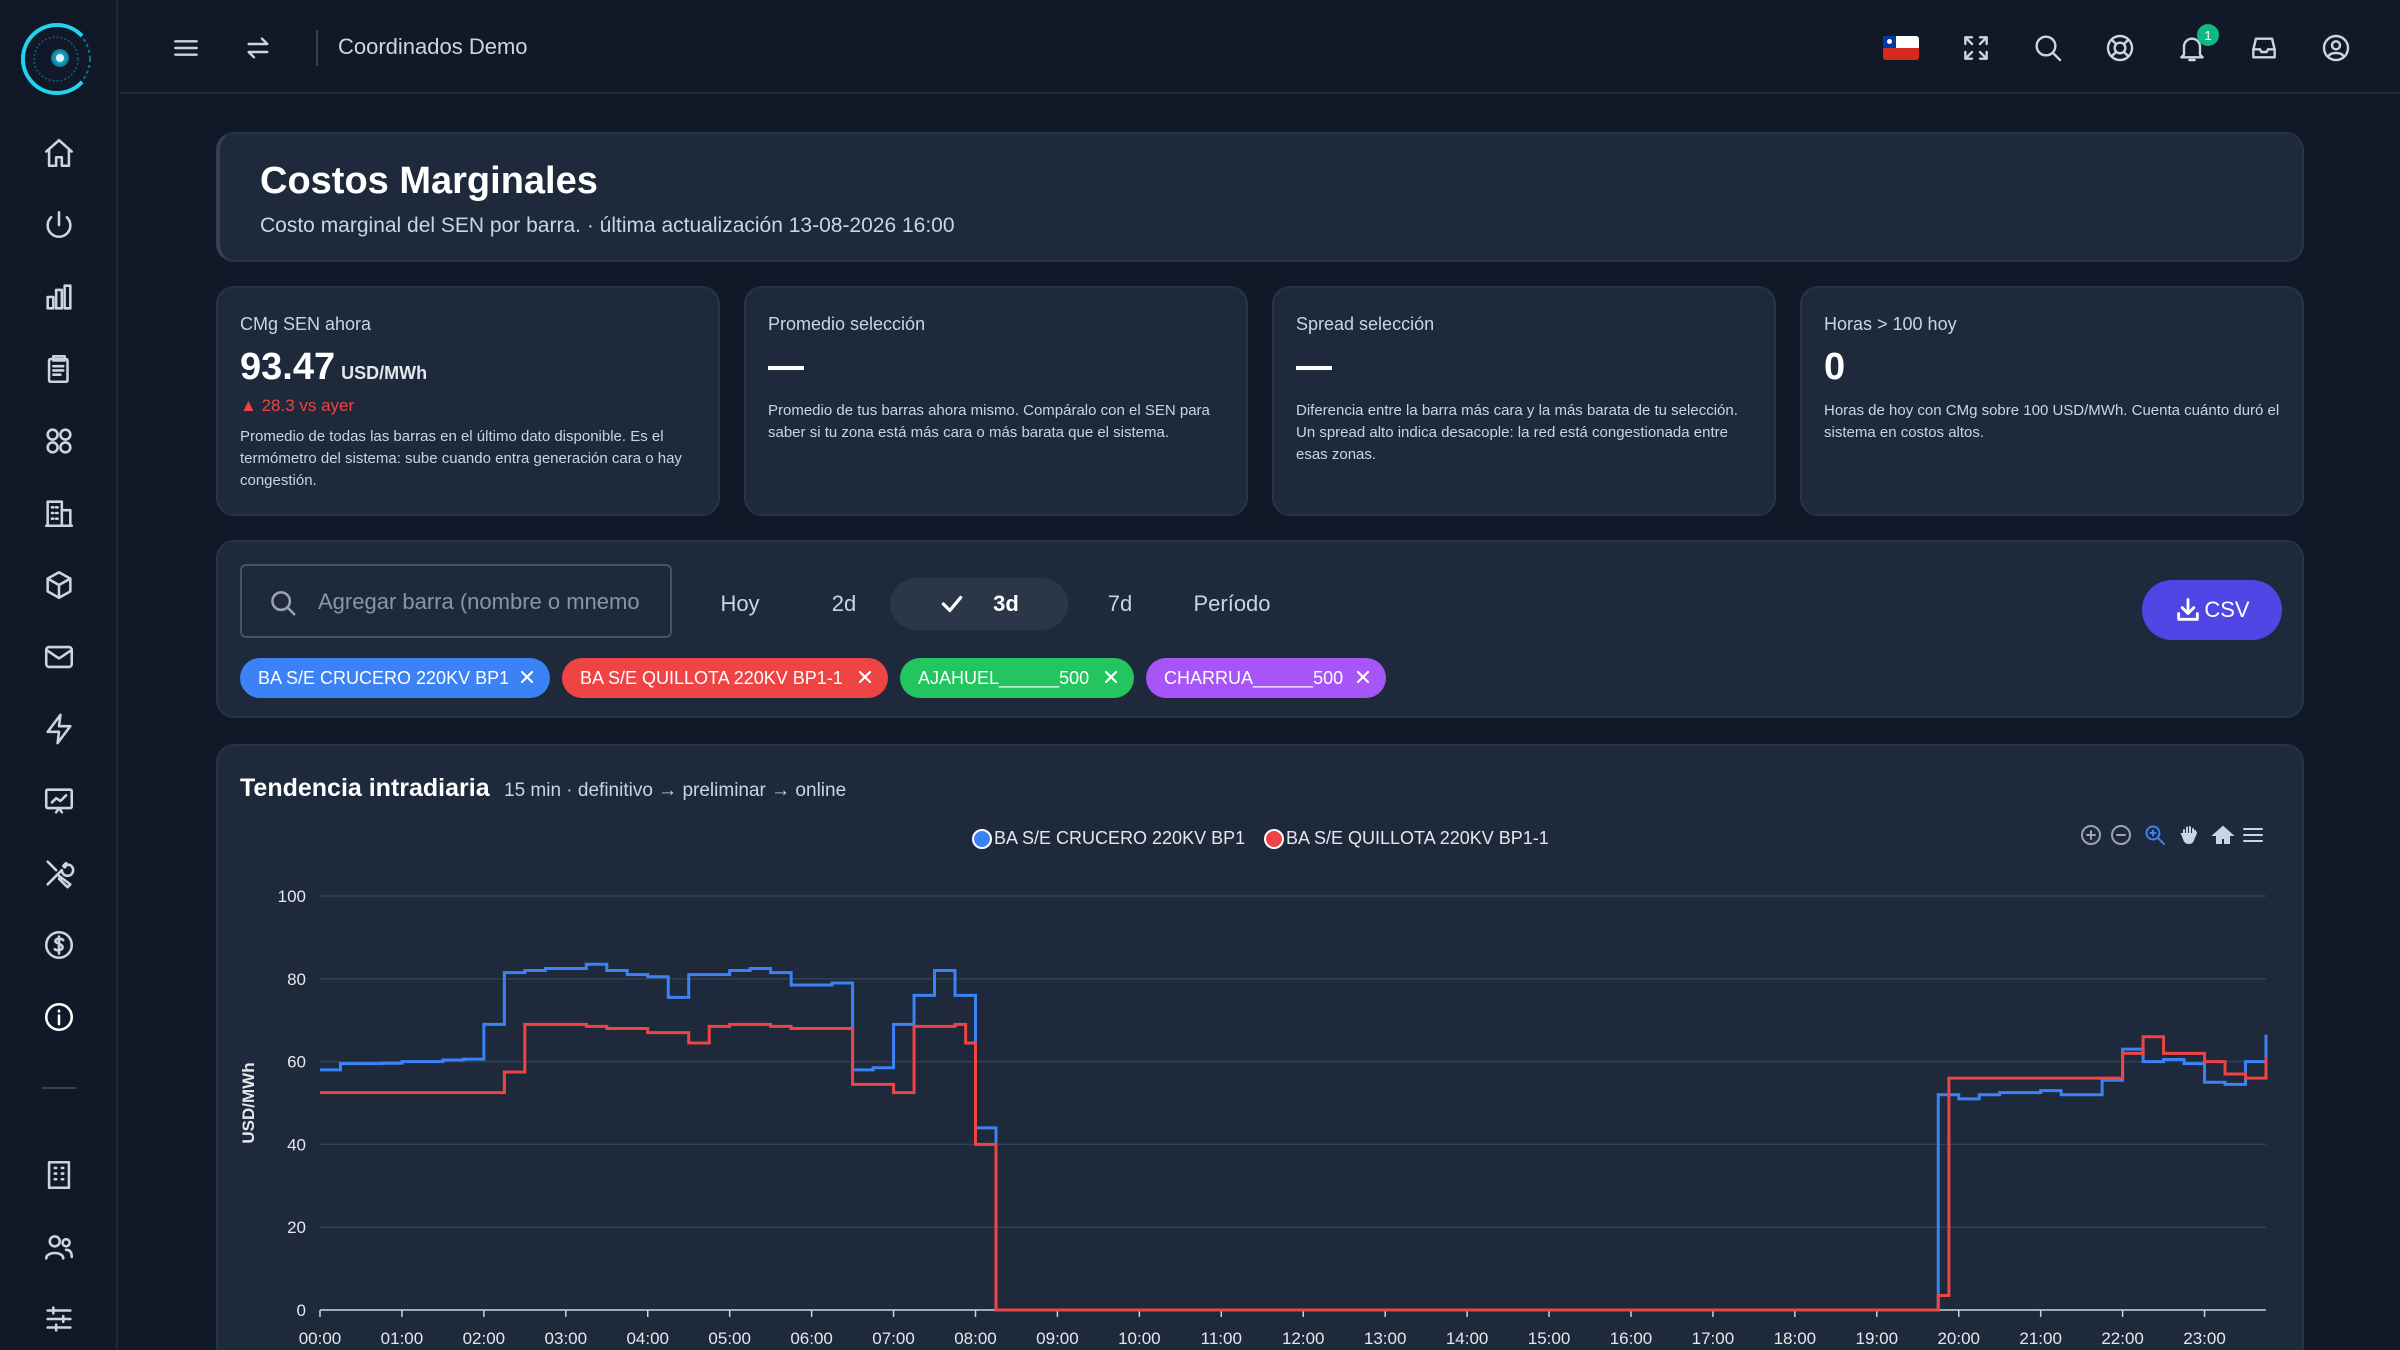 The image size is (2400, 1350). Describe the element at coordinates (847, 324) in the screenshot. I see `kpi-label: Promedio selección` at that location.